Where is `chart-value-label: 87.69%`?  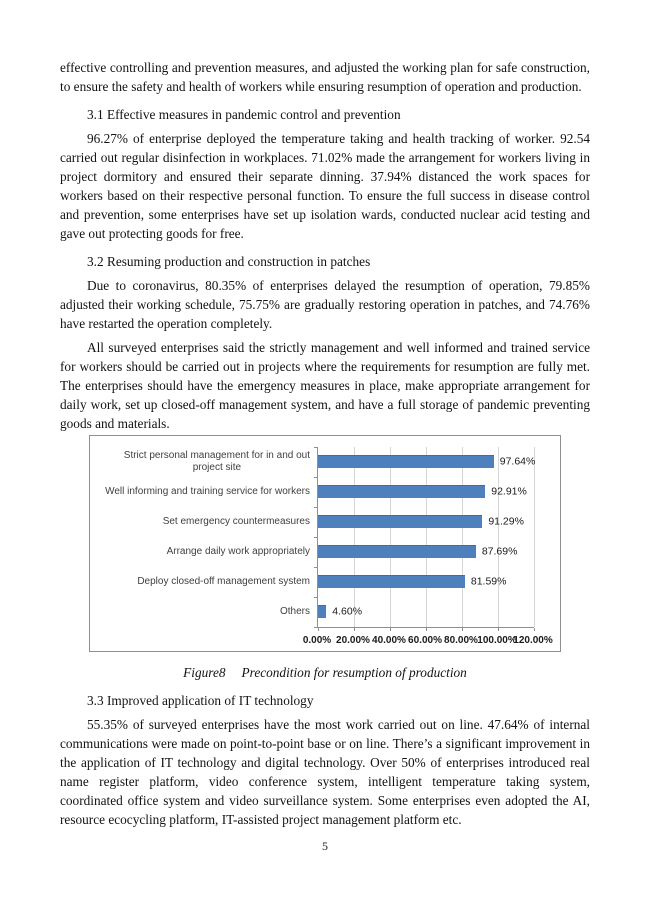
chart-value-label: 87.69% is located at coordinates (499, 551).